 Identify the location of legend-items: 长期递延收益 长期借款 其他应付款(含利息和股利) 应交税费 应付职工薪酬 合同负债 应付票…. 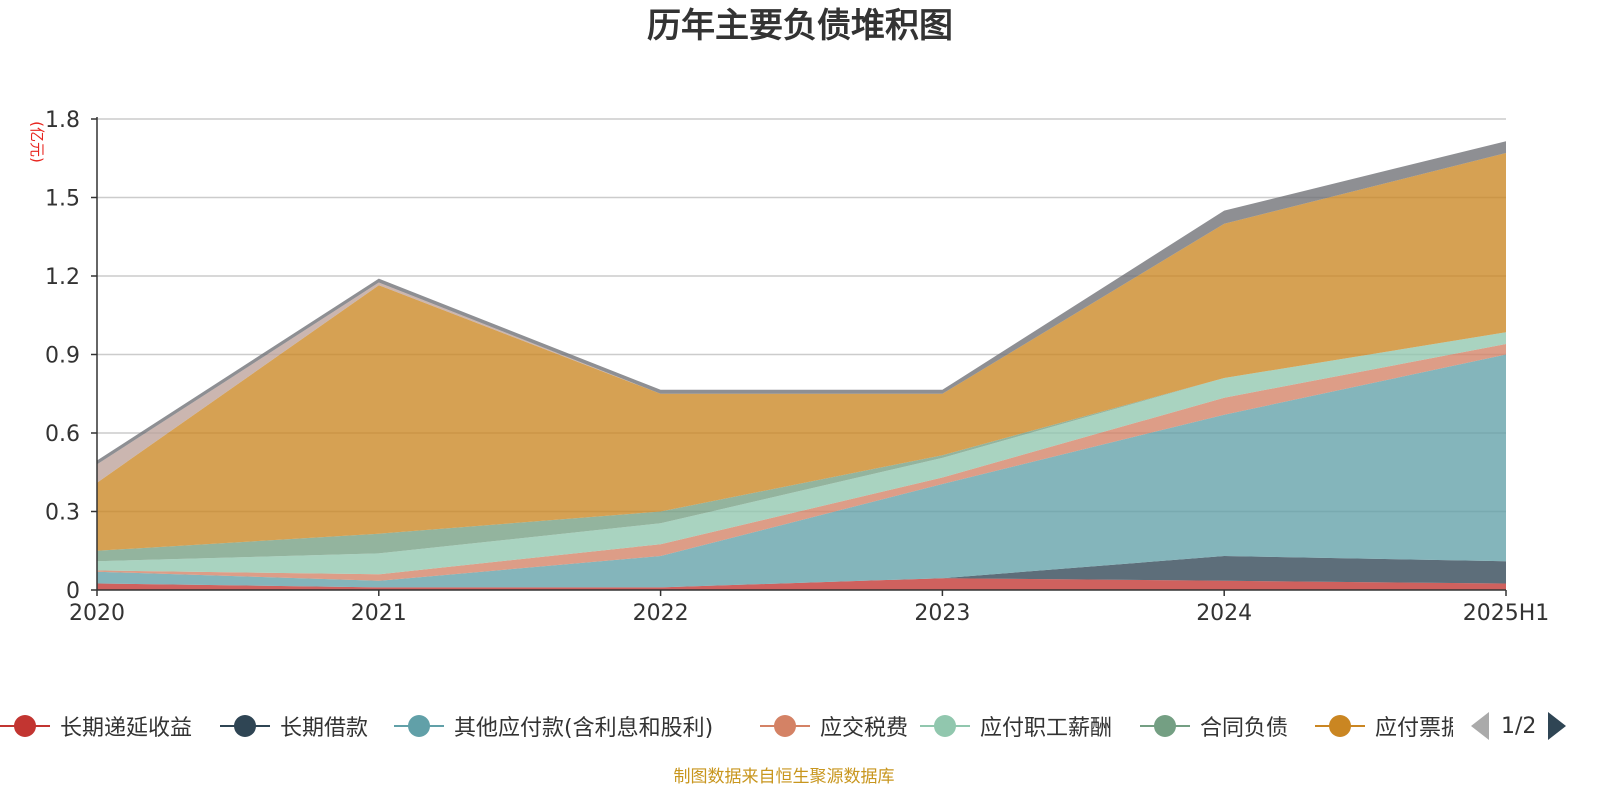
(726, 726).